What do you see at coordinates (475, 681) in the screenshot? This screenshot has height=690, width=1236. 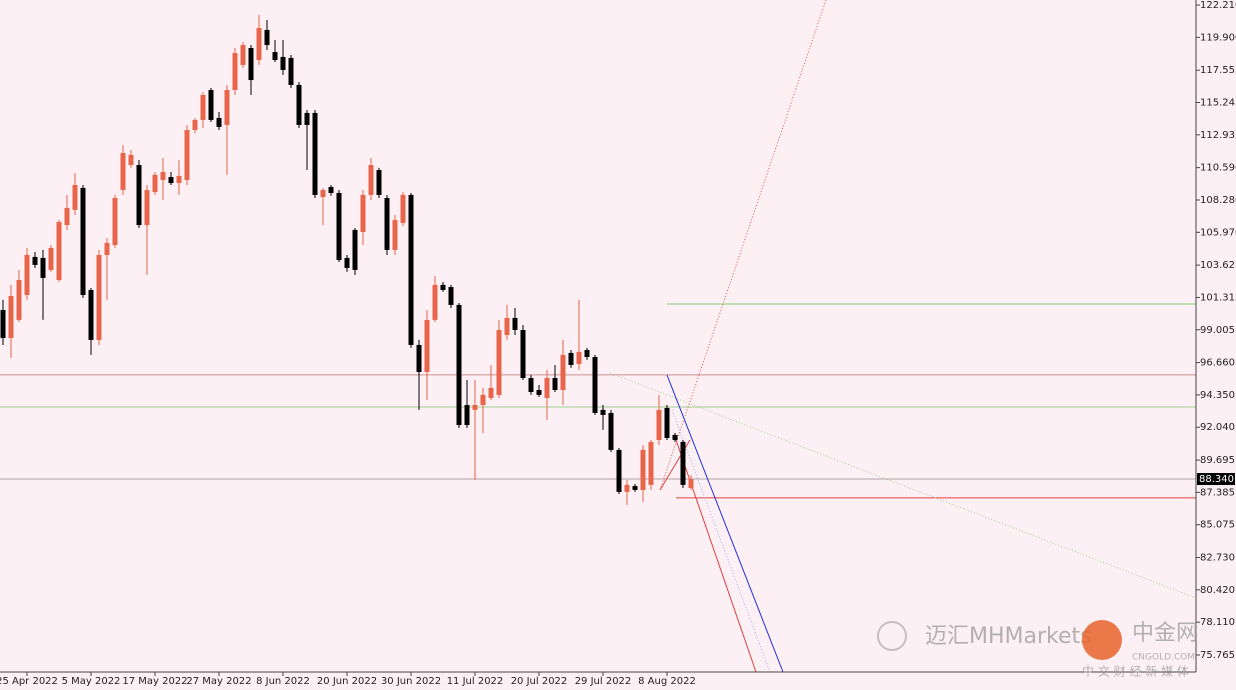 I see `x-tick-label: 11 Jul 2022` at bounding box center [475, 681].